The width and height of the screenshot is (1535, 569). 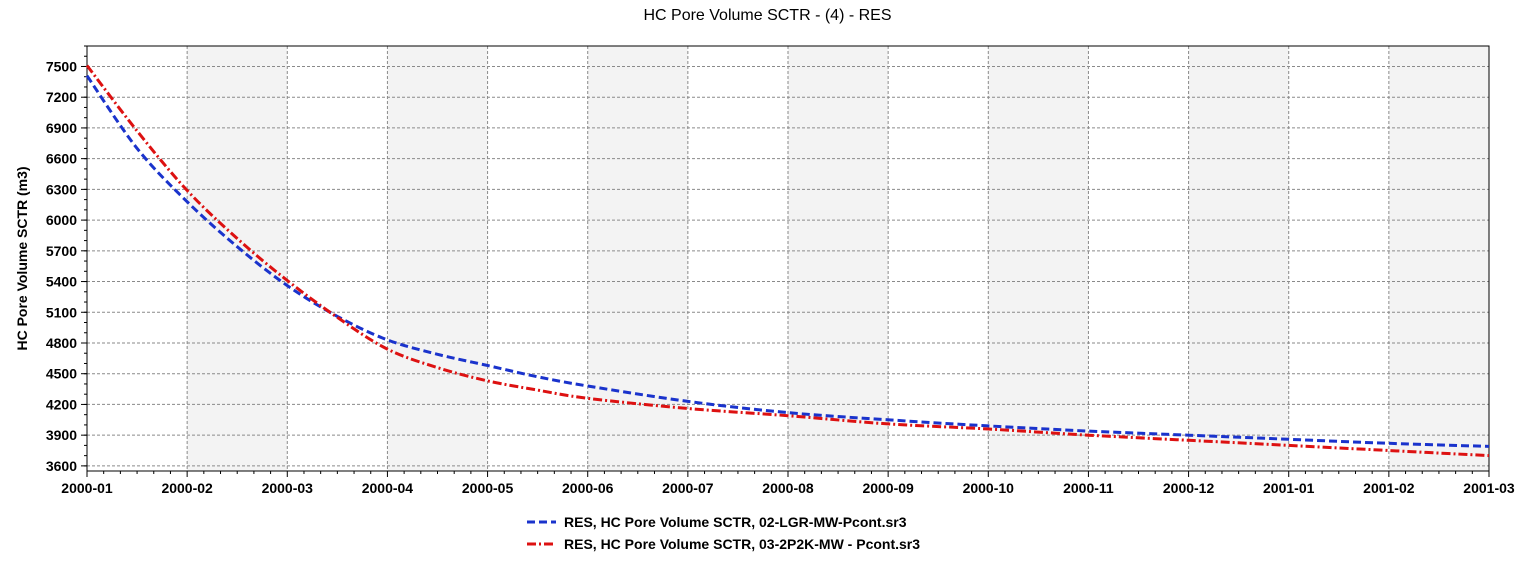 What do you see at coordinates (61, 374) in the screenshot?
I see `y-tick-label: 4500` at bounding box center [61, 374].